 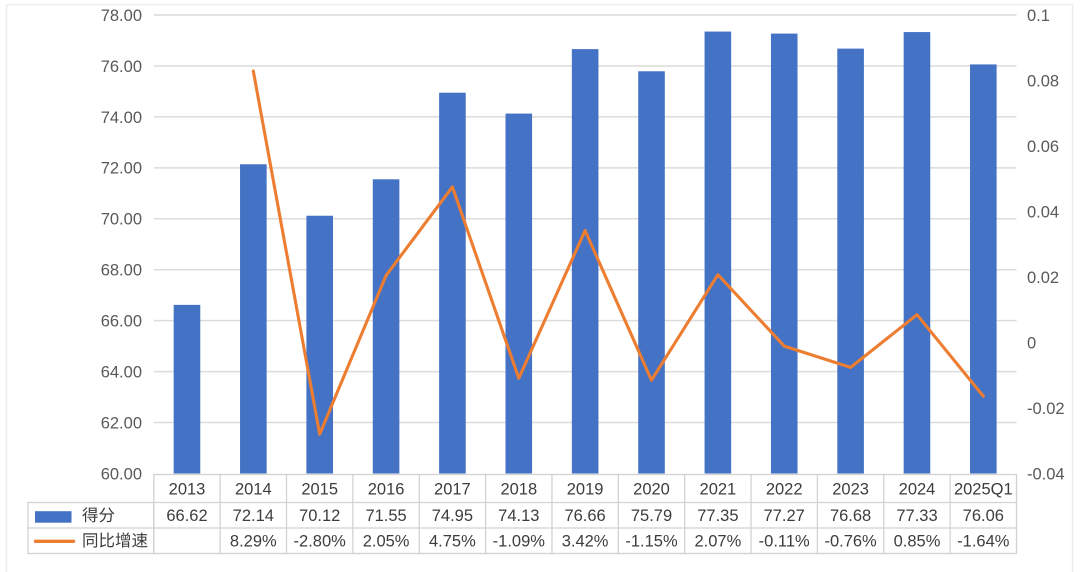 I want to click on svg-text: 74.13, so click(x=518, y=516).